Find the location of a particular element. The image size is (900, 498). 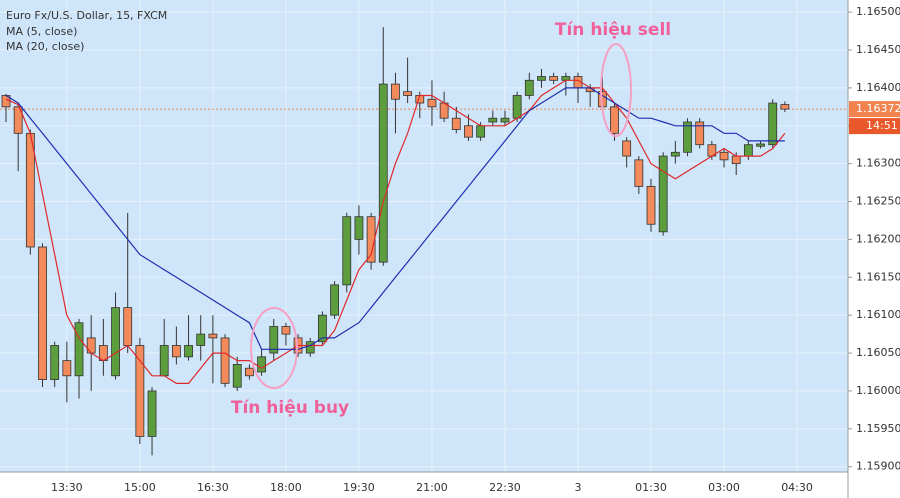

y-axis-background is located at coordinates (874, 249).